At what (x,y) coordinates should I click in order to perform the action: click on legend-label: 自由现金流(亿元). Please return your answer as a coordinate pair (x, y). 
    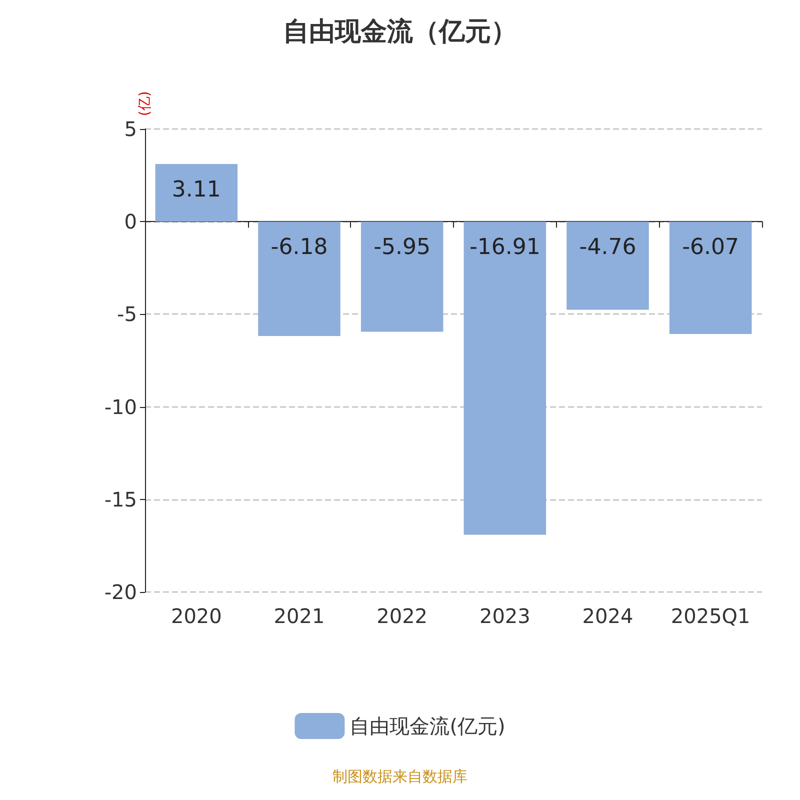
    Looking at the image, I should click on (428, 726).